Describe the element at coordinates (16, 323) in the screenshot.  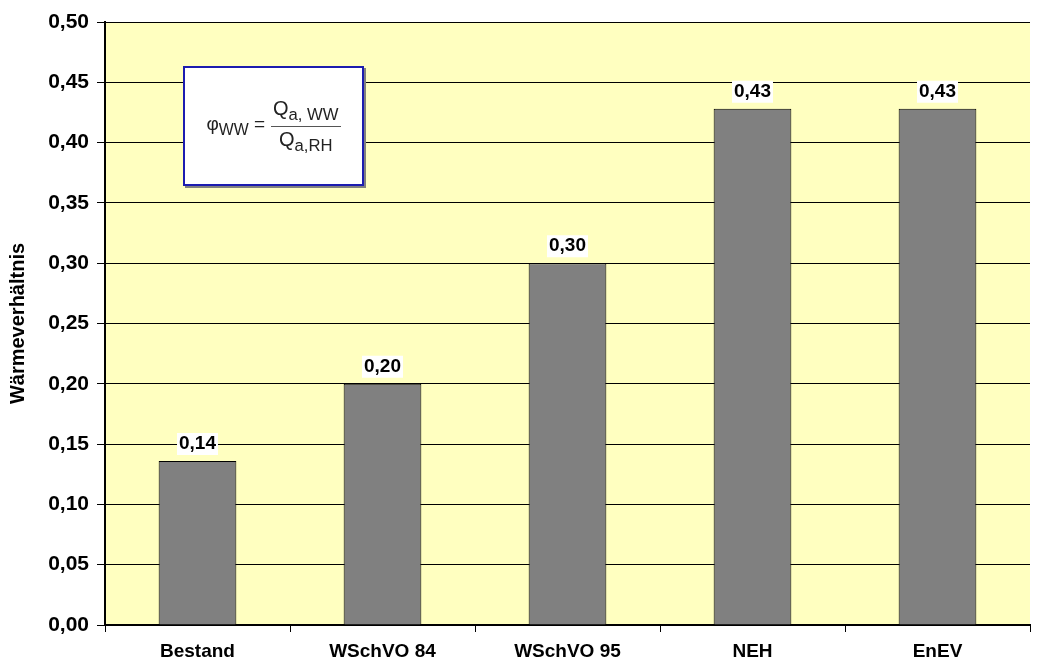
I see `y-axis-title: Wärmeverhältnis` at that location.